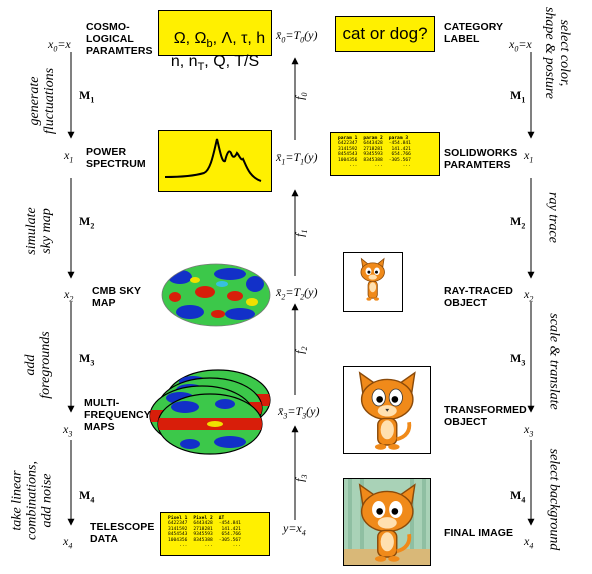 This screenshot has width=592, height=574. What do you see at coordinates (119, 39) in the screenshot?
I see `left-node-0-label: COSMO- LOGICAL PARAMTERS` at bounding box center [119, 39].